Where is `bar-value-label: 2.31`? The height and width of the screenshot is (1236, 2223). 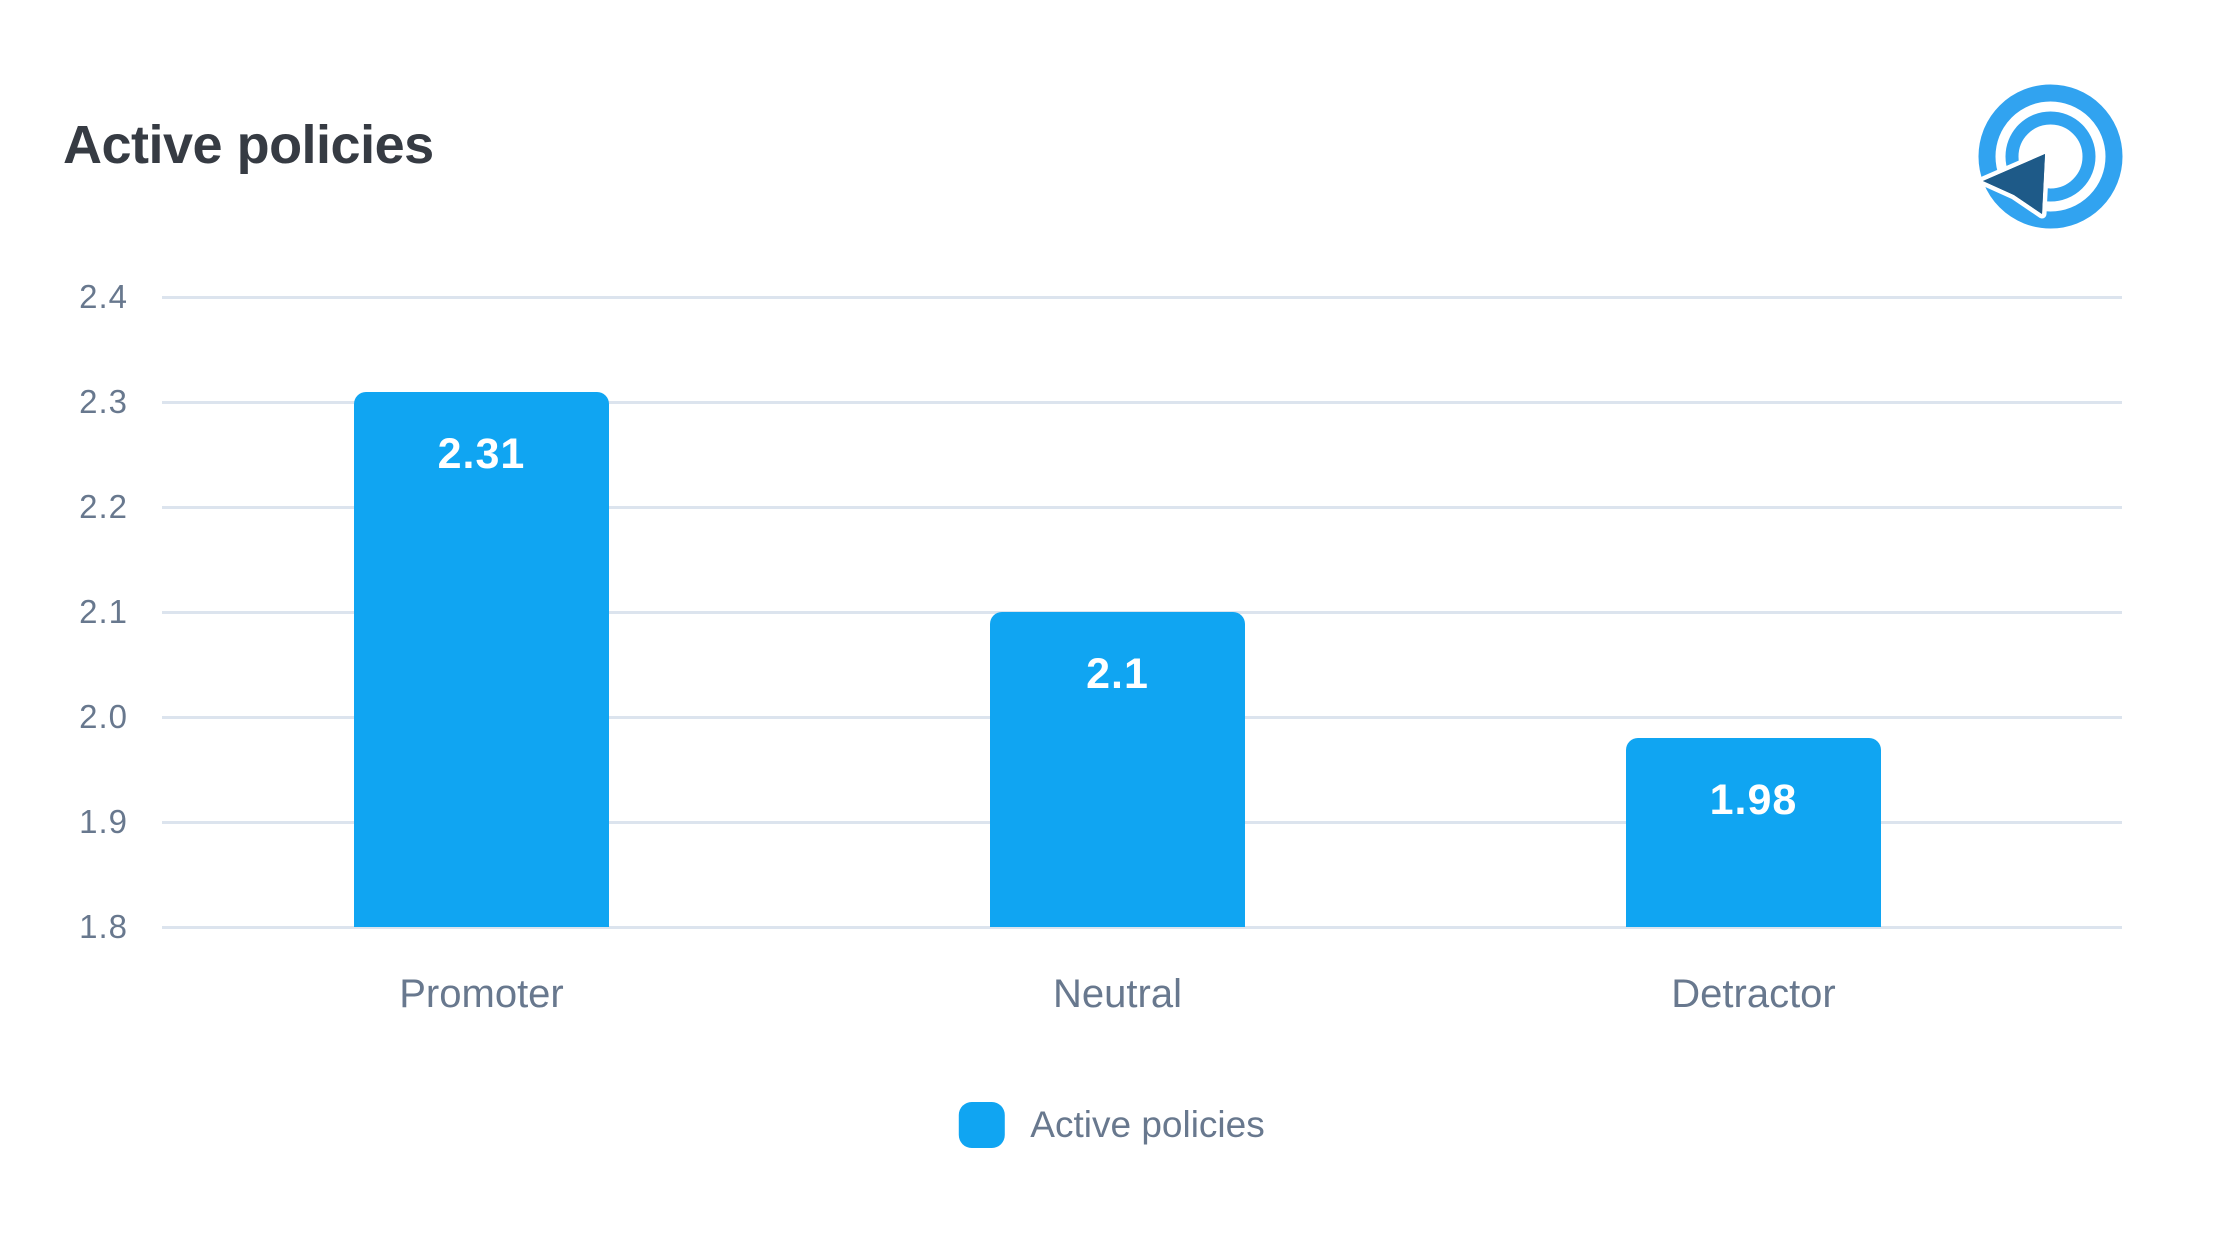
bar-value-label: 2.31 is located at coordinates (481, 453).